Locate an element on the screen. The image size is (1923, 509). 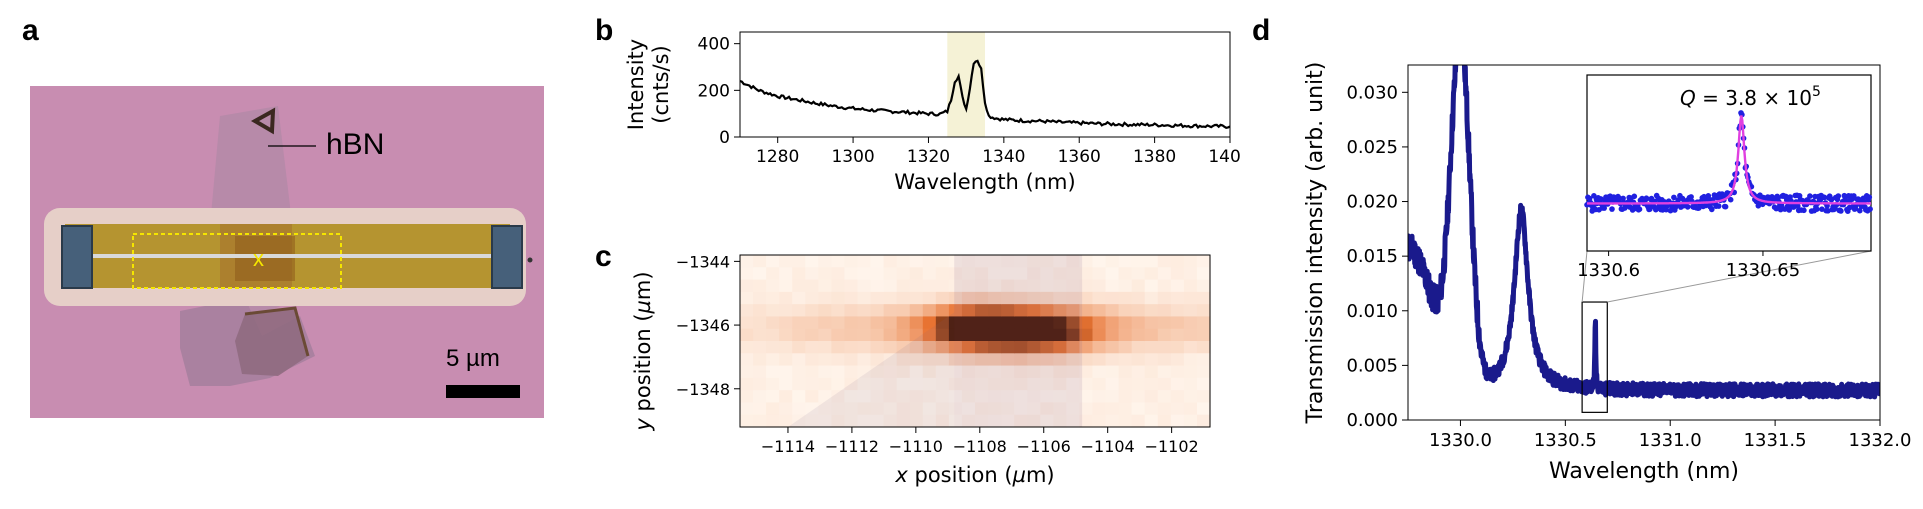
zoom-box is located at coordinates (1594, 357).